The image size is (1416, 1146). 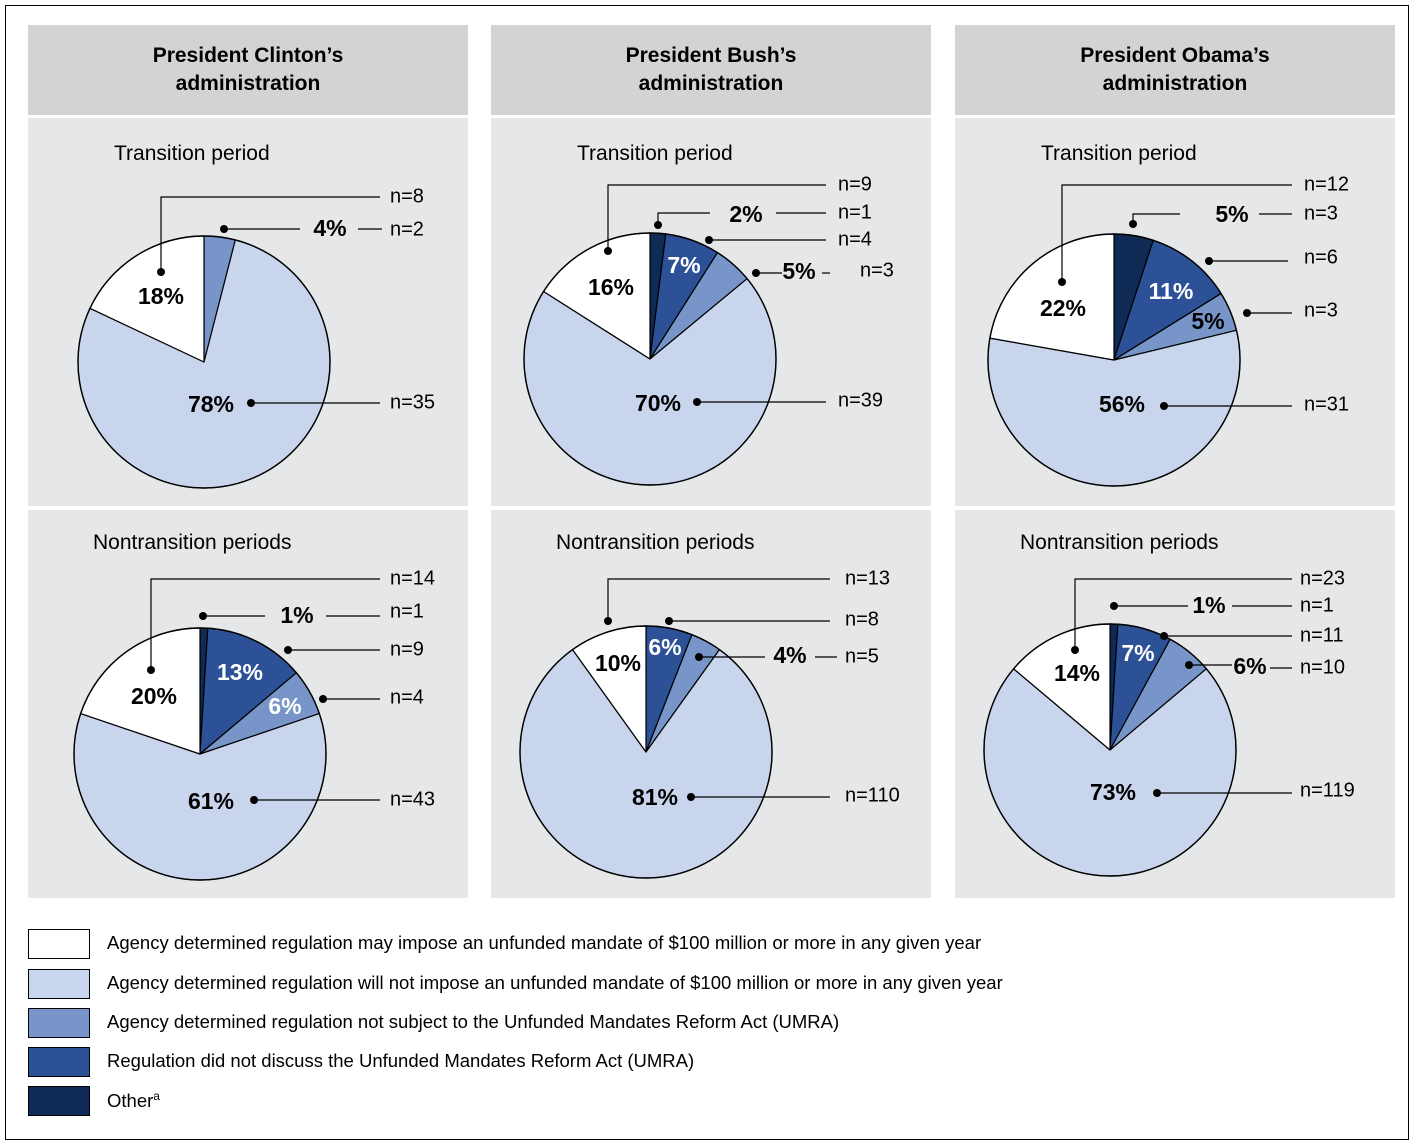 I want to click on slice-count-label: n=14, so click(x=412, y=578).